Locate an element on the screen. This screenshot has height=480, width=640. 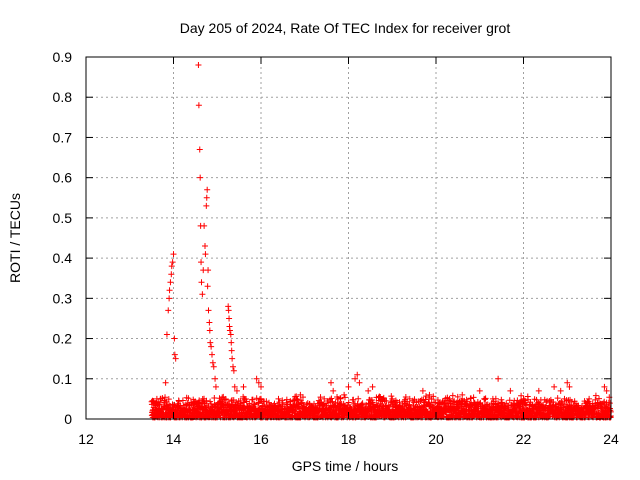
x-tick-label: 12 is located at coordinates (86, 439).